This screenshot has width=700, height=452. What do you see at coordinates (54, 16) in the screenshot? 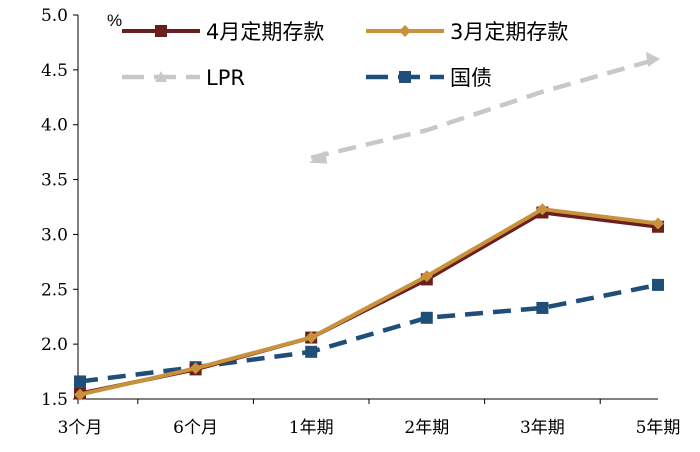
I see `y-tick-label: 5.0` at bounding box center [54, 16].